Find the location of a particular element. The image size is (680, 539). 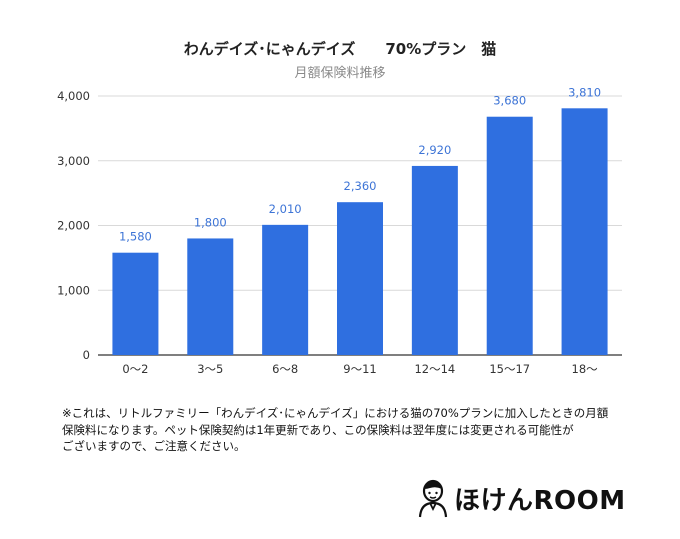

x-tick-label: 9〜11 is located at coordinates (359, 369).